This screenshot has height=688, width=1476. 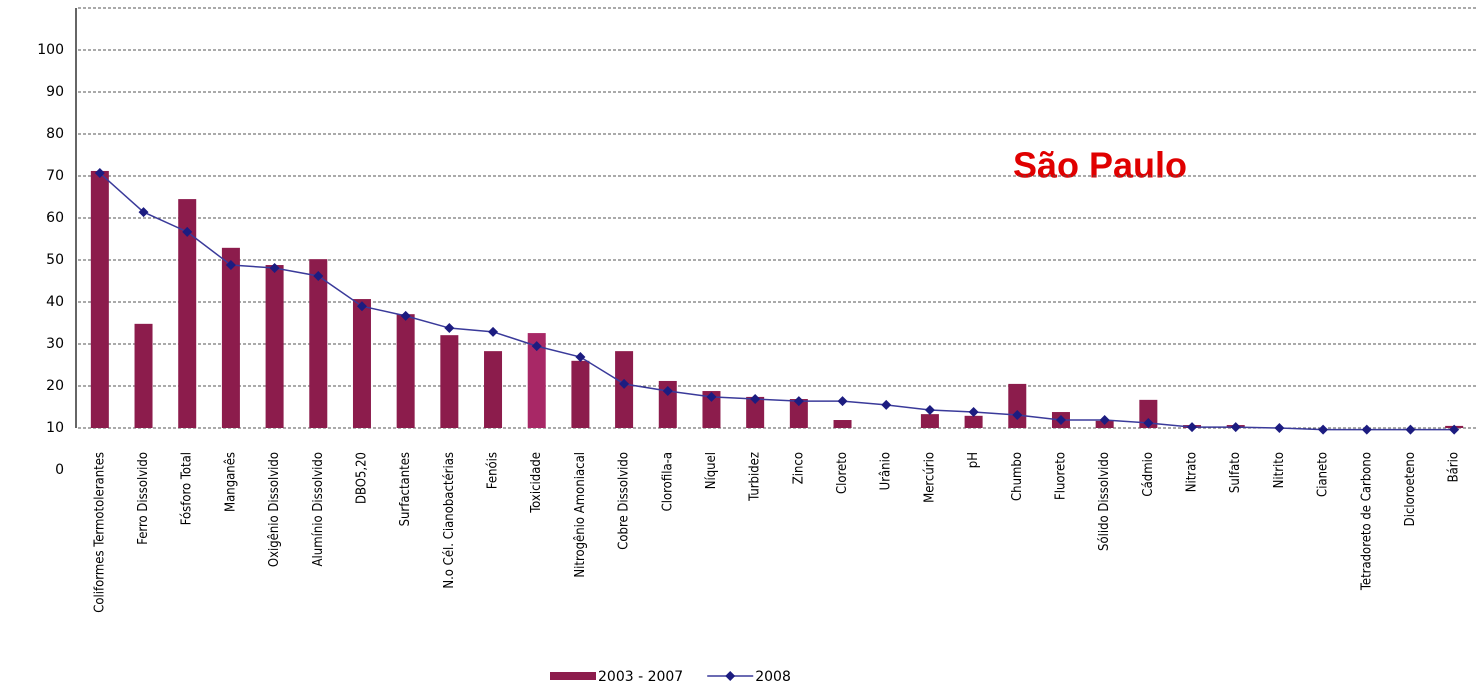 What do you see at coordinates (842, 473) in the screenshot?
I see `x-tick-label: Cloreto` at bounding box center [842, 473].